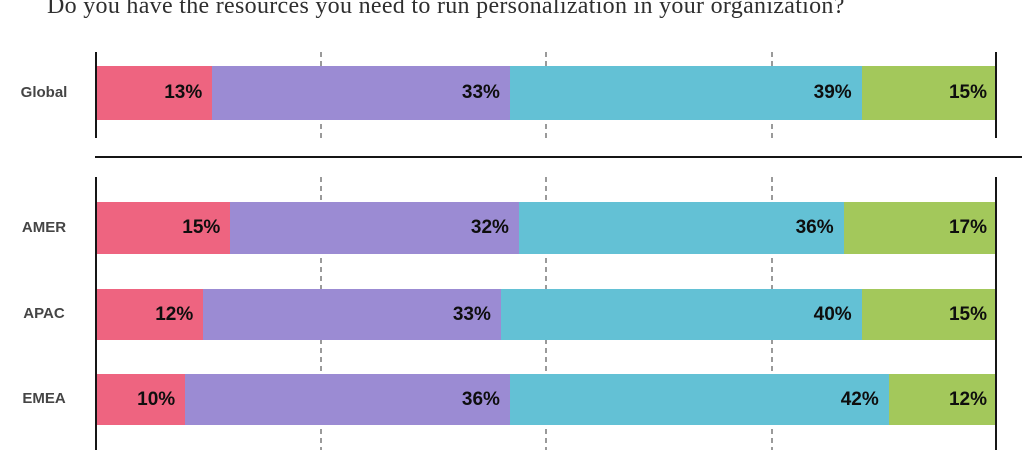 This screenshot has width=1024, height=450. I want to click on stacked-bar-global: 13% 33% 39% 15%, so click(546, 93).